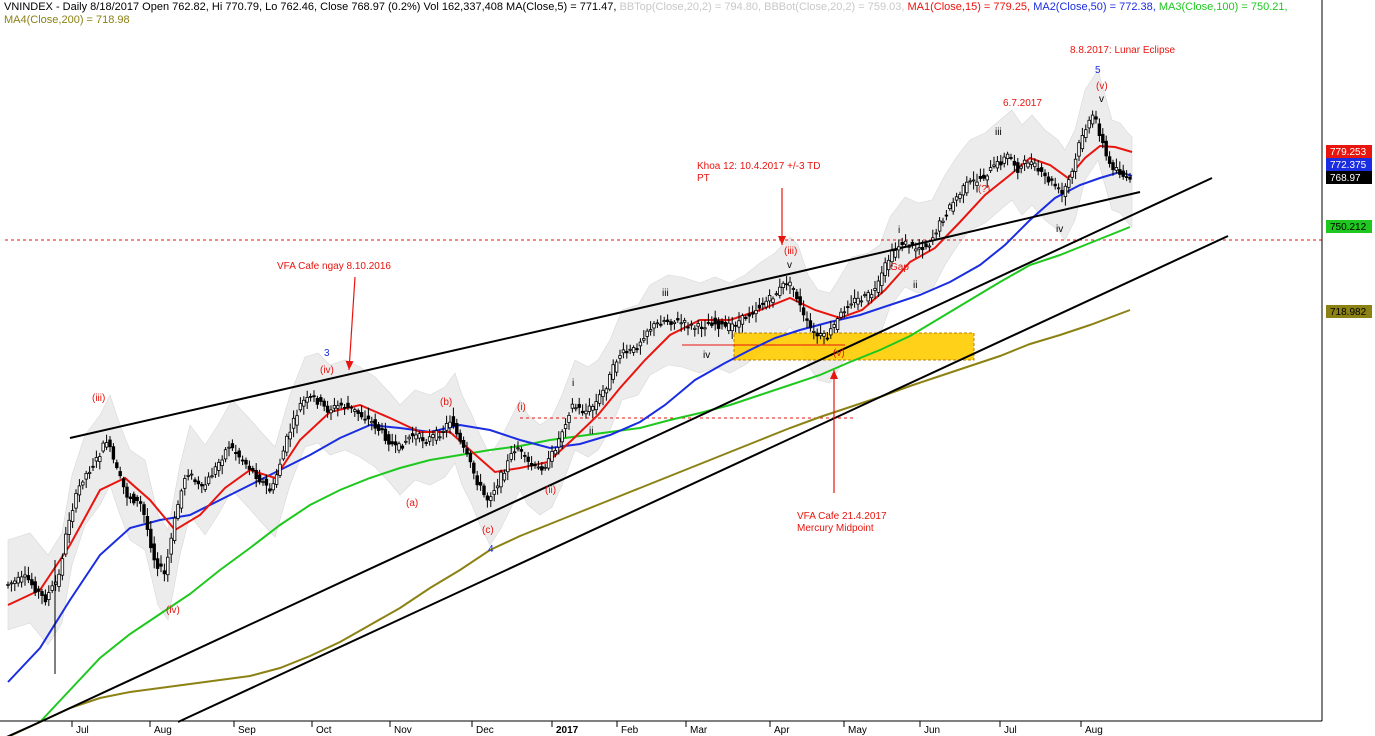  I want to click on trend-upper-wedge, so click(434, 355).